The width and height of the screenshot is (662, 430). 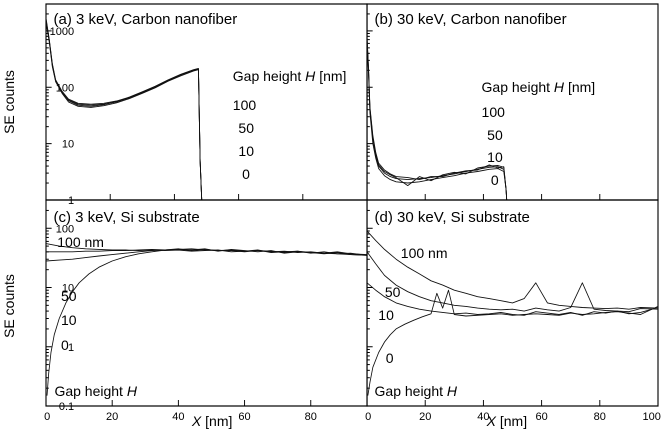 I want to click on x-axis-label-left: X [nm], so click(x=211, y=421).